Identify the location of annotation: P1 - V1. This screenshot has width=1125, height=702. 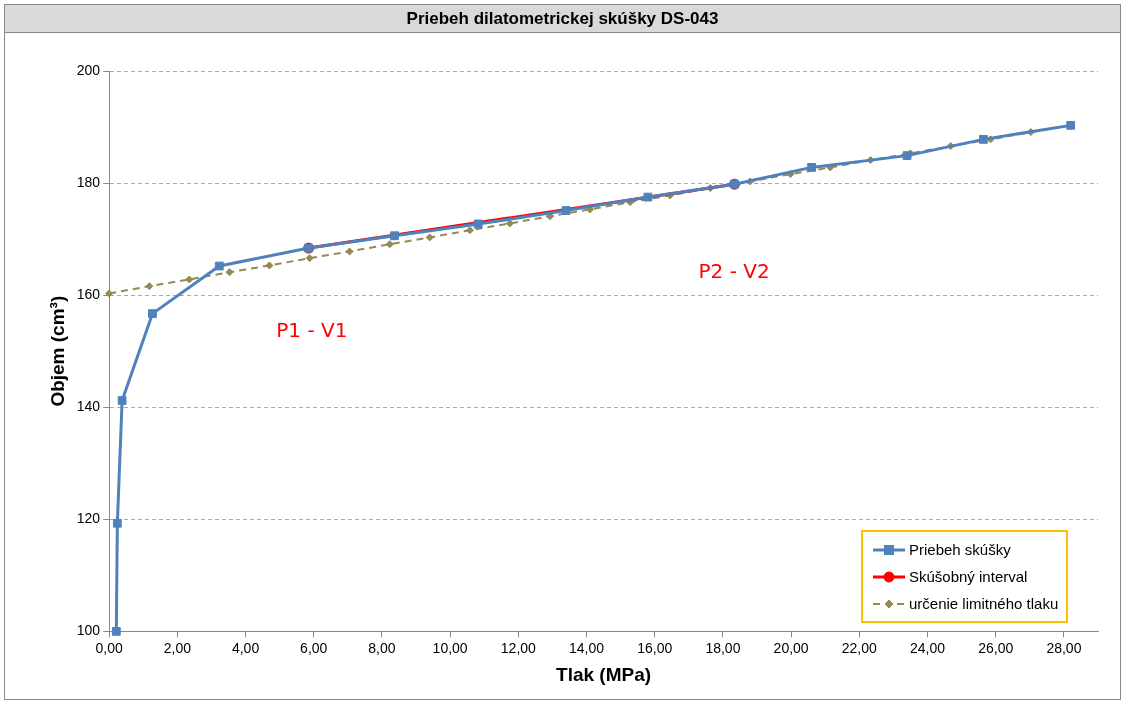
(312, 329).